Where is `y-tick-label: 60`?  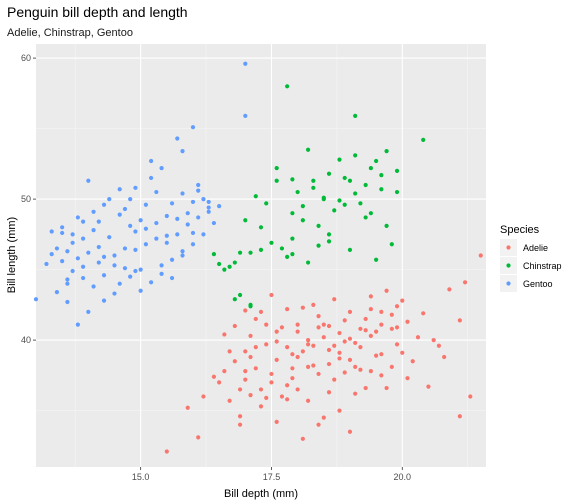
y-tick-label: 60 is located at coordinates (26, 58).